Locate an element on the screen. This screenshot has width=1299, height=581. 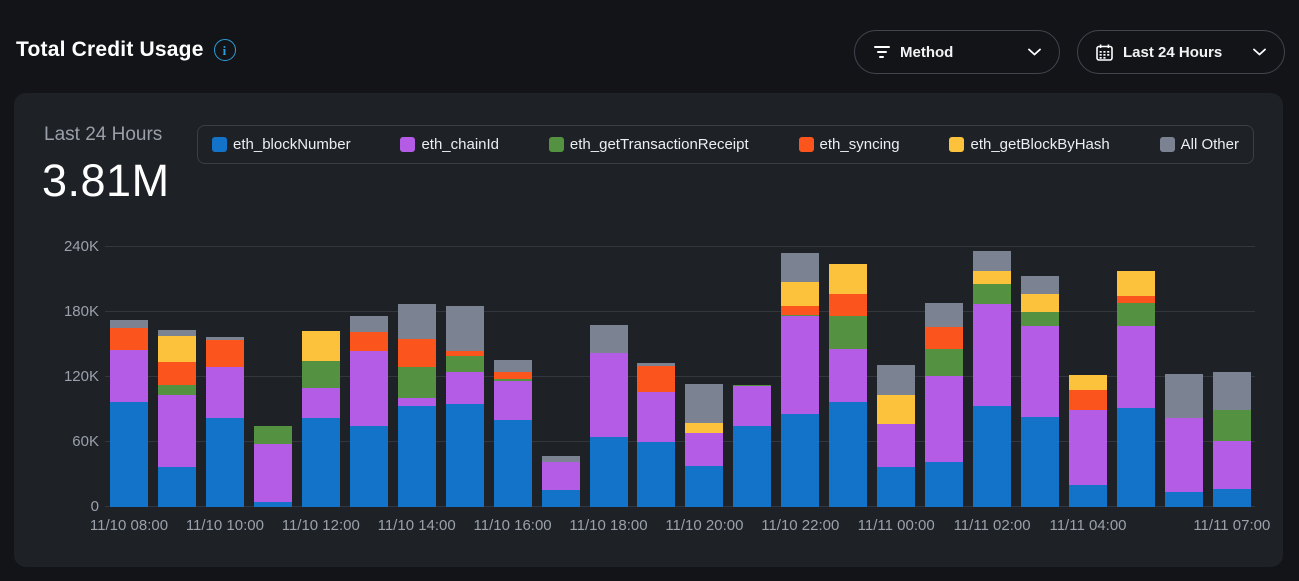
legend-item-All Other: All Other is located at coordinates (1199, 144).